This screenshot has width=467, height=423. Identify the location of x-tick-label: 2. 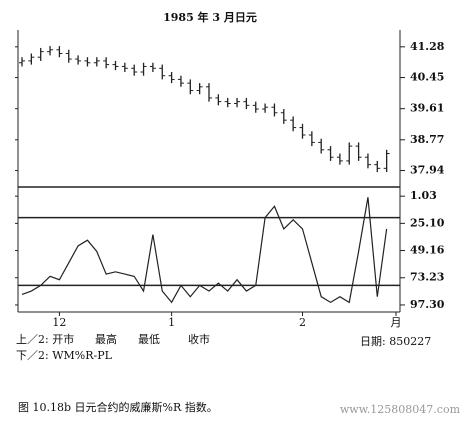
(302, 322).